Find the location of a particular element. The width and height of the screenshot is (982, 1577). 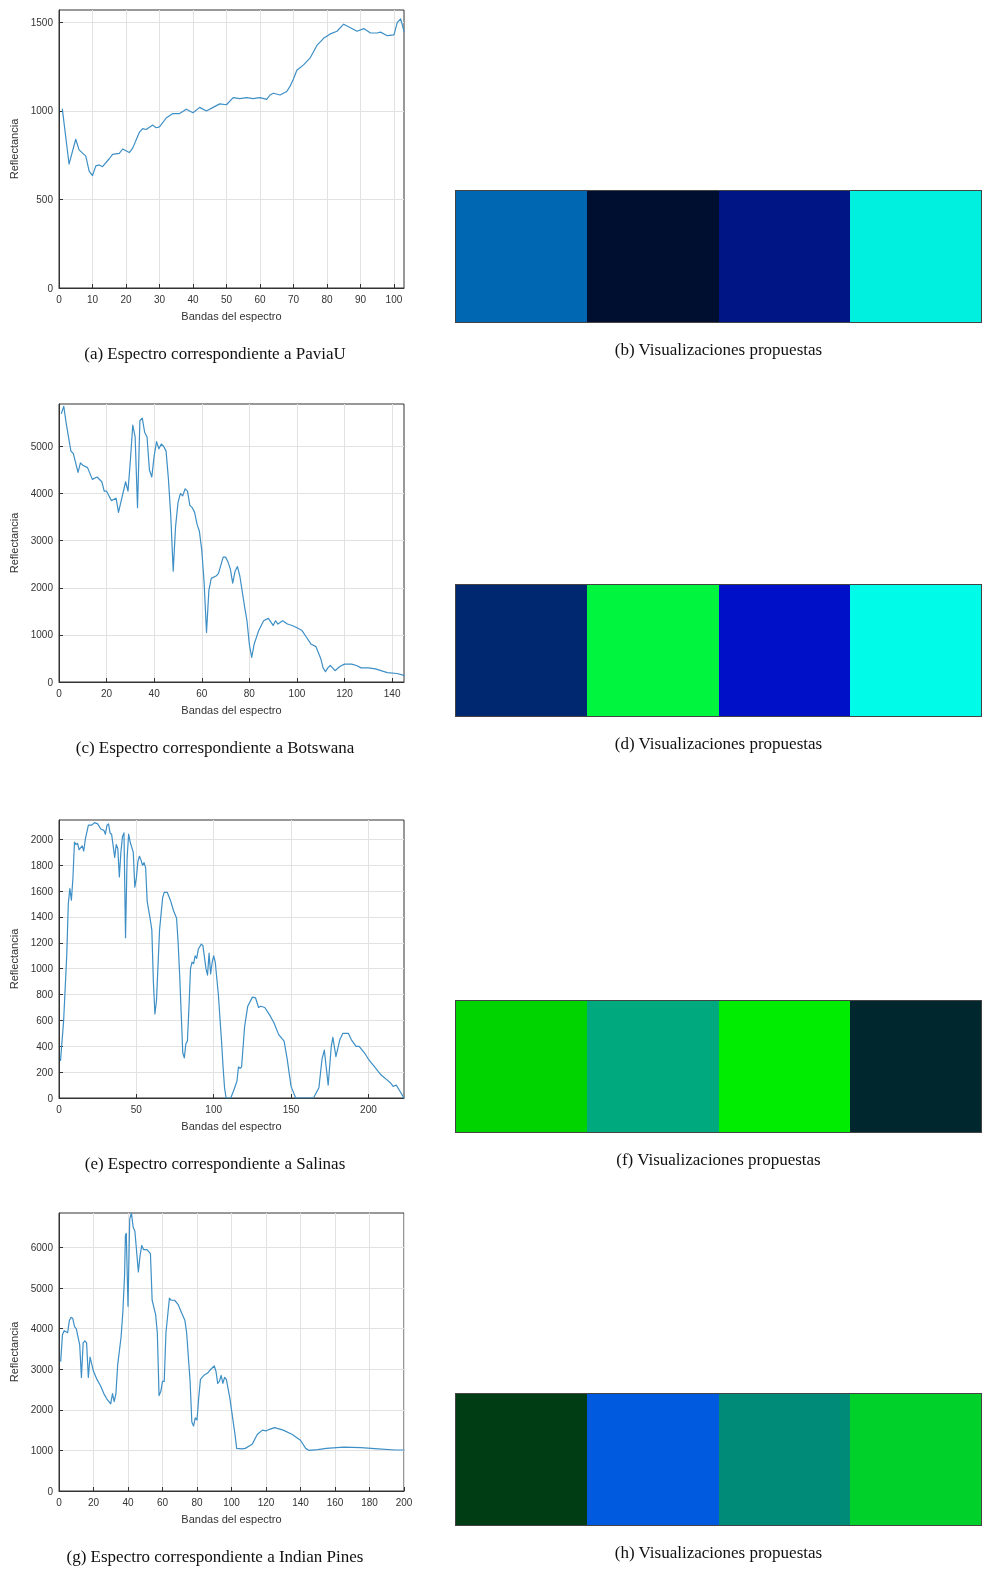

text: (d) Visualizaciones propuestas is located at coordinates (718, 744).